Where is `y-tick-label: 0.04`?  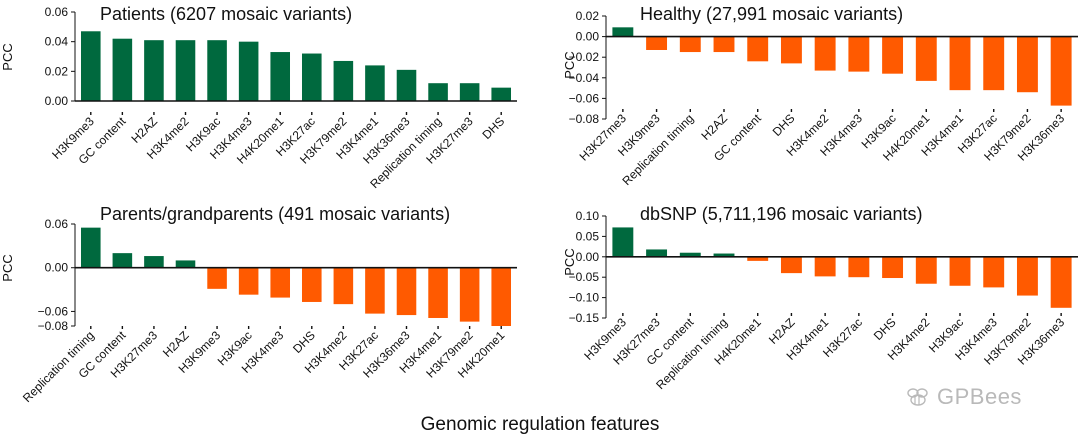 y-tick-label: 0.04 is located at coordinates (57, 42).